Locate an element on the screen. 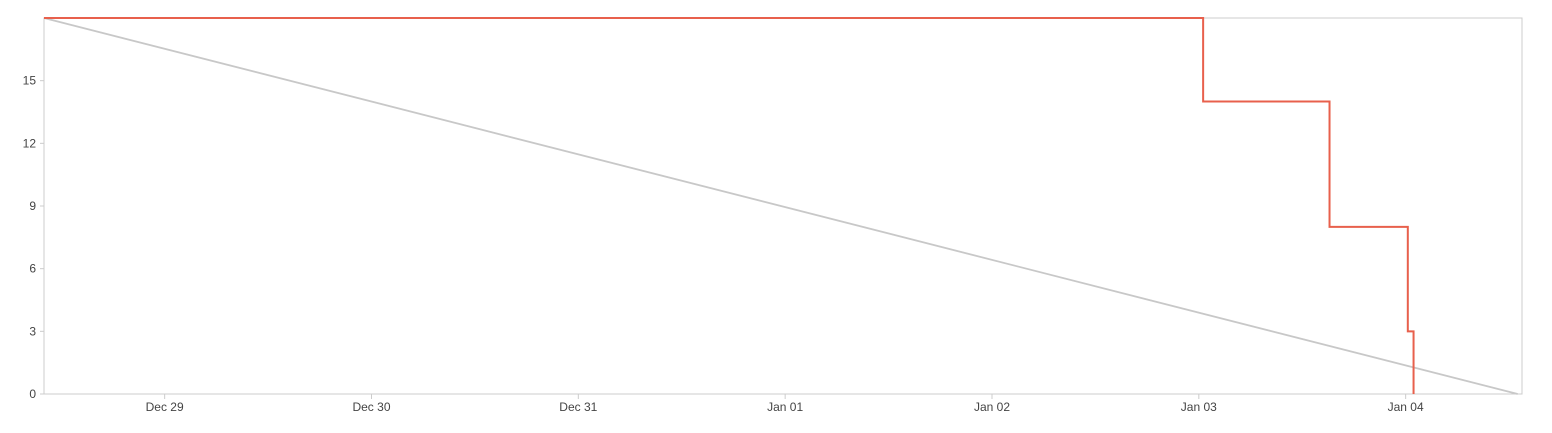 The height and width of the screenshot is (433, 1552). y-tick-label: 9 is located at coordinates (32, 206).